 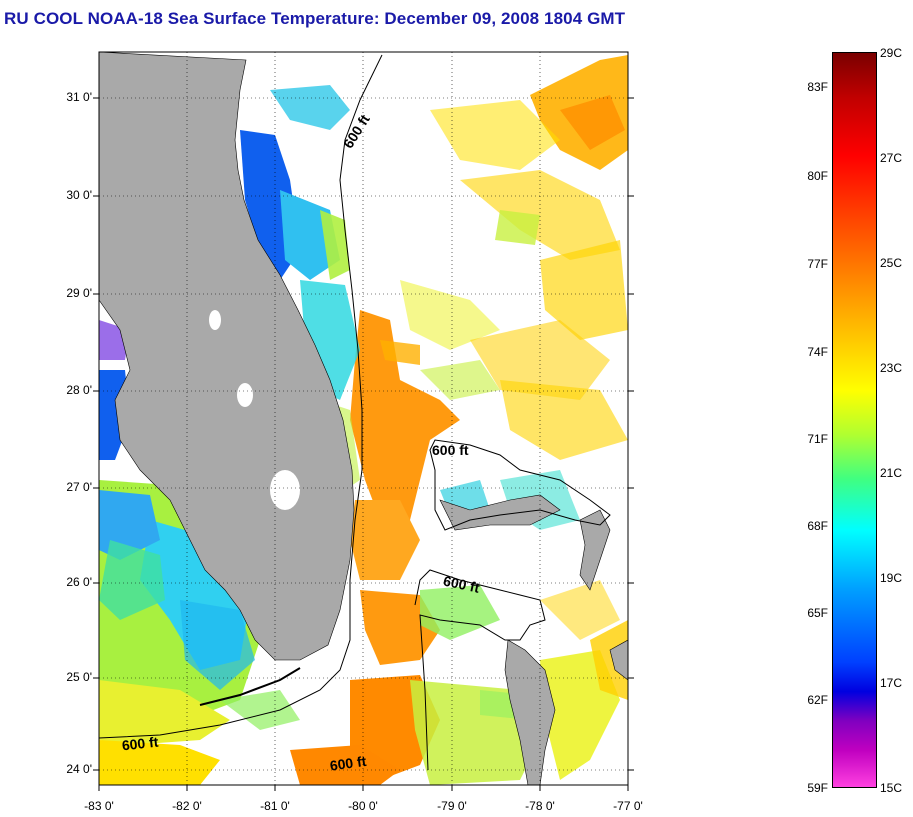 I want to click on lat-label-31: 31 0', so click(x=79, y=97).